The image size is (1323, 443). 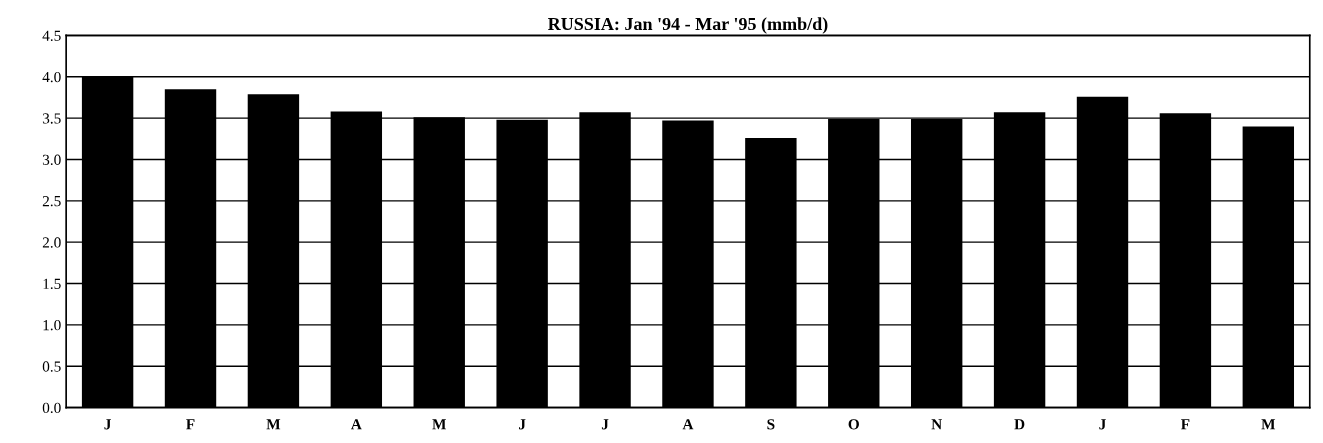 I want to click on y-tick-label: 2.0, so click(x=51, y=242).